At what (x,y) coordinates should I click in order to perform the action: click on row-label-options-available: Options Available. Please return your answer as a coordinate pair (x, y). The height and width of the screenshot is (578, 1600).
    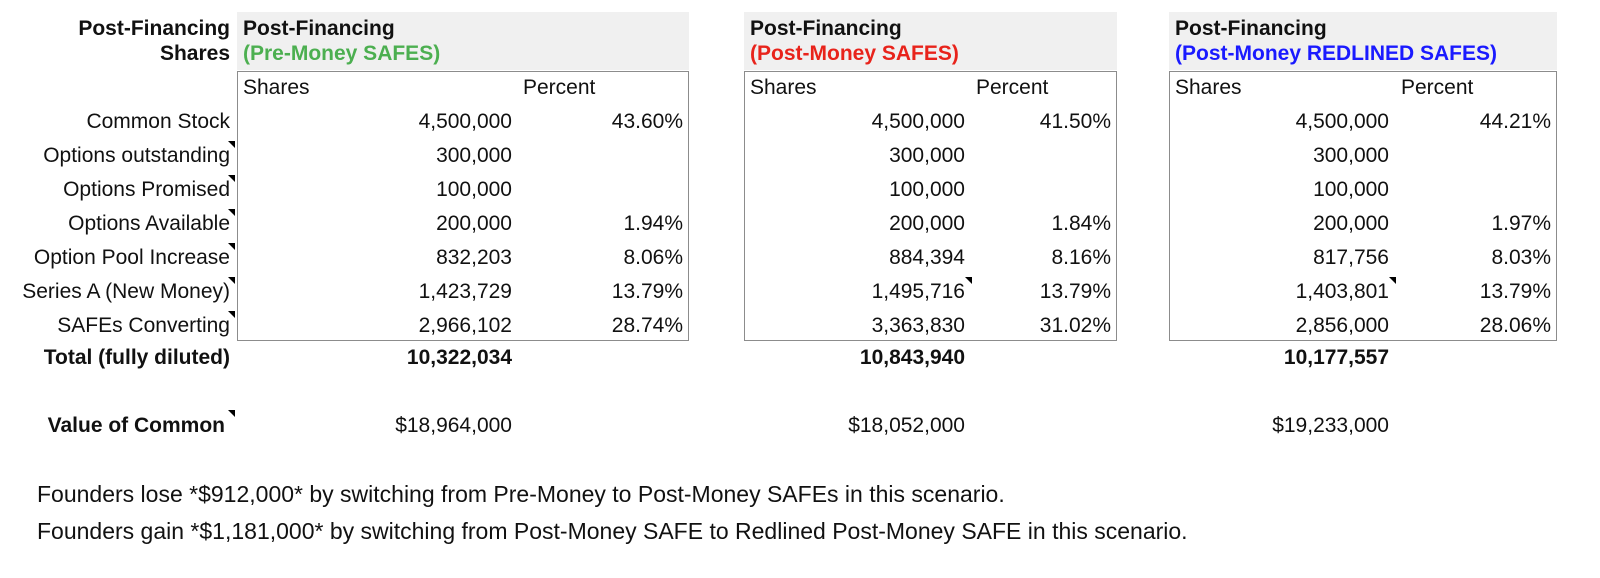
    Looking at the image, I should click on (149, 223).